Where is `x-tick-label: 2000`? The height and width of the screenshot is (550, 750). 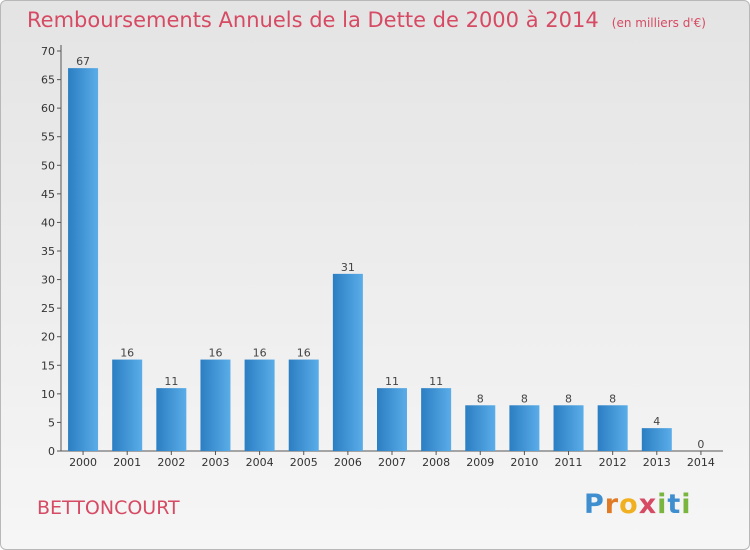
x-tick-label: 2000 is located at coordinates (83, 462).